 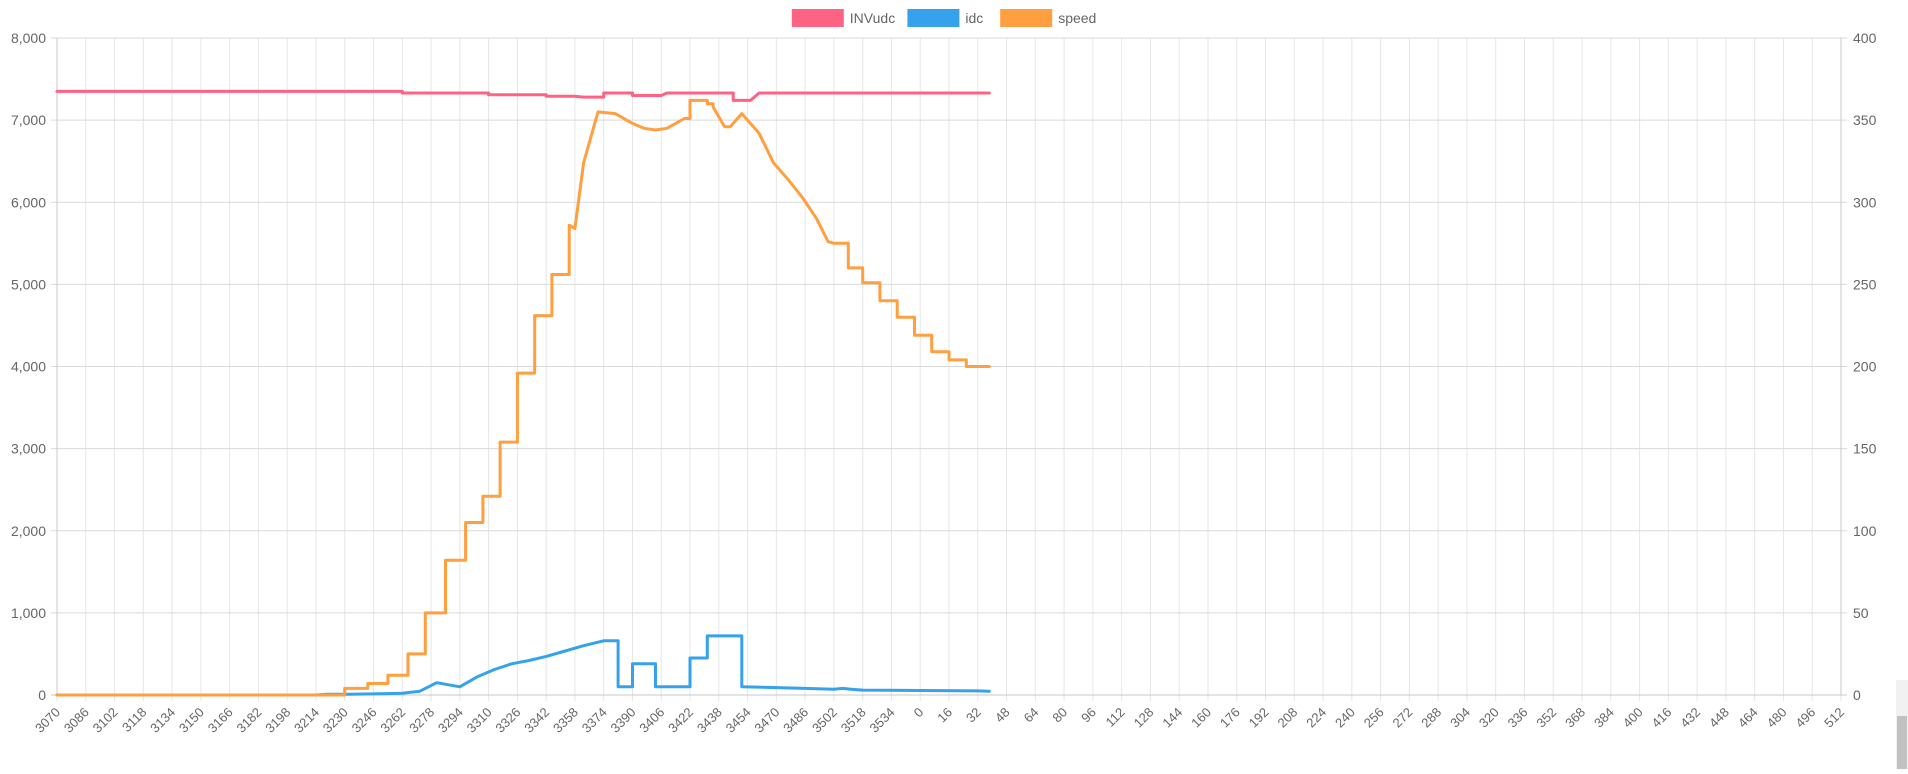 I want to click on x-tick-label: 3390, so click(x=623, y=720).